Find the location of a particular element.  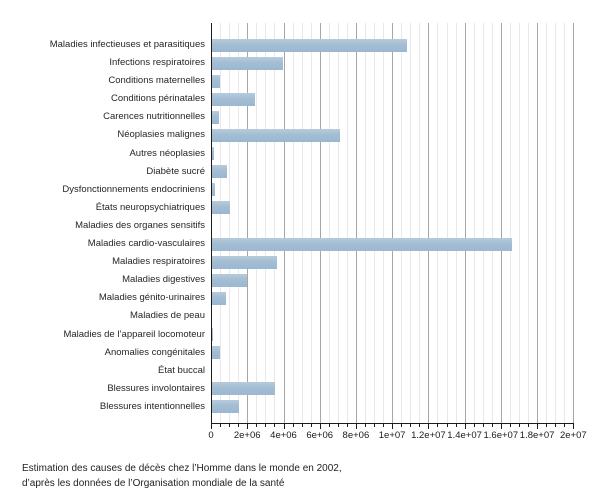

x-tick-label: 1.2e+07 is located at coordinates (428, 435).